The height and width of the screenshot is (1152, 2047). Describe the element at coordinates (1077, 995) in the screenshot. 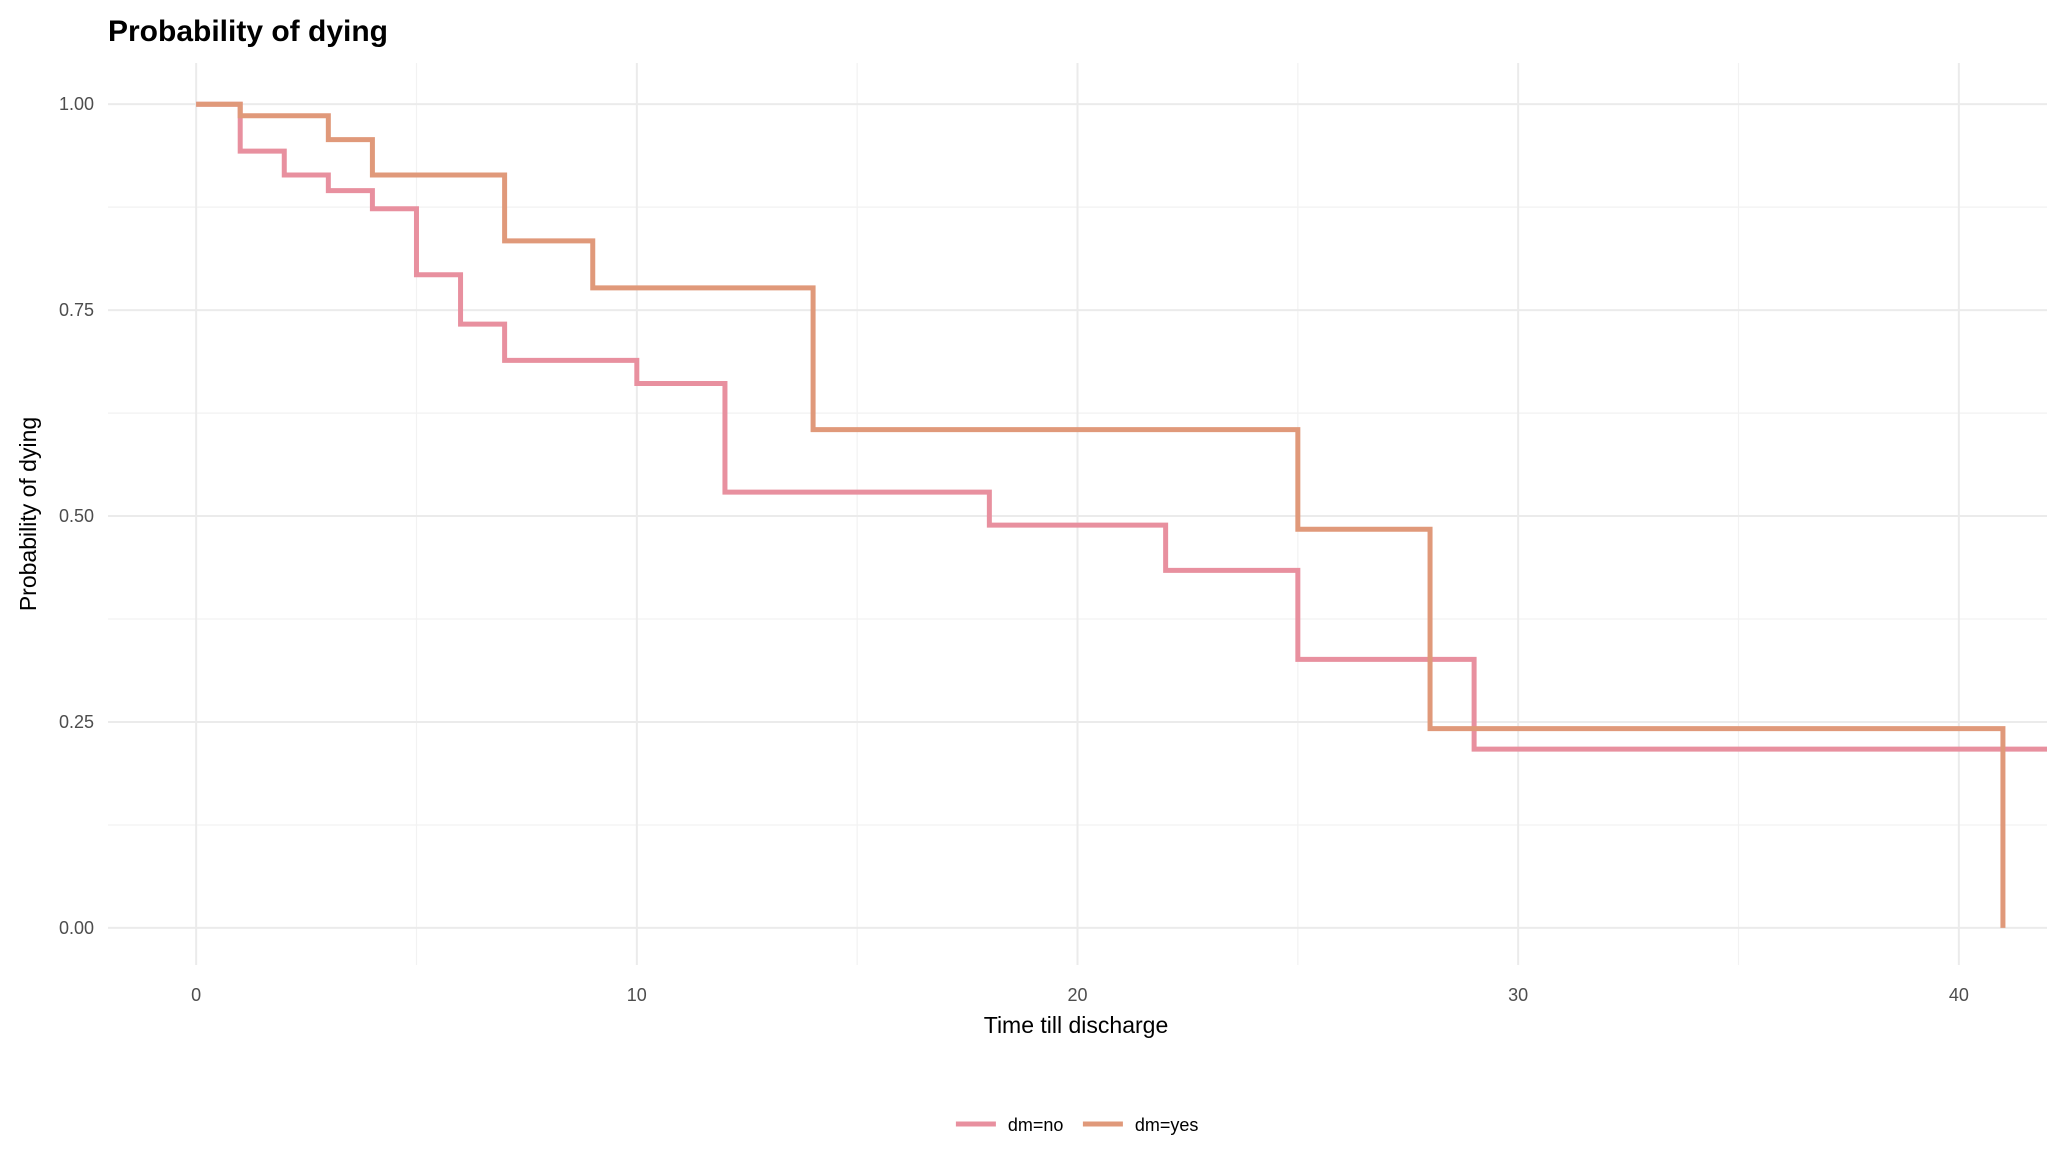

I see `x-tick-label: 20` at that location.